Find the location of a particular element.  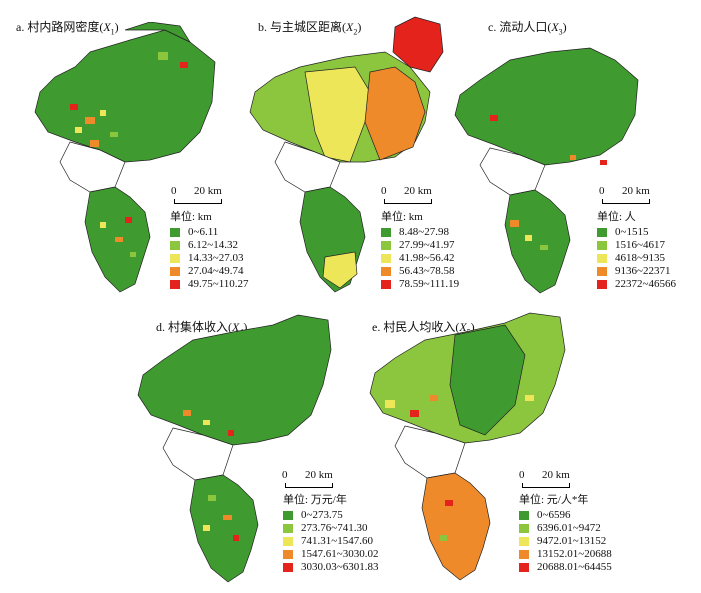

legend-item: 1516~4617 is located at coordinates (636, 245).